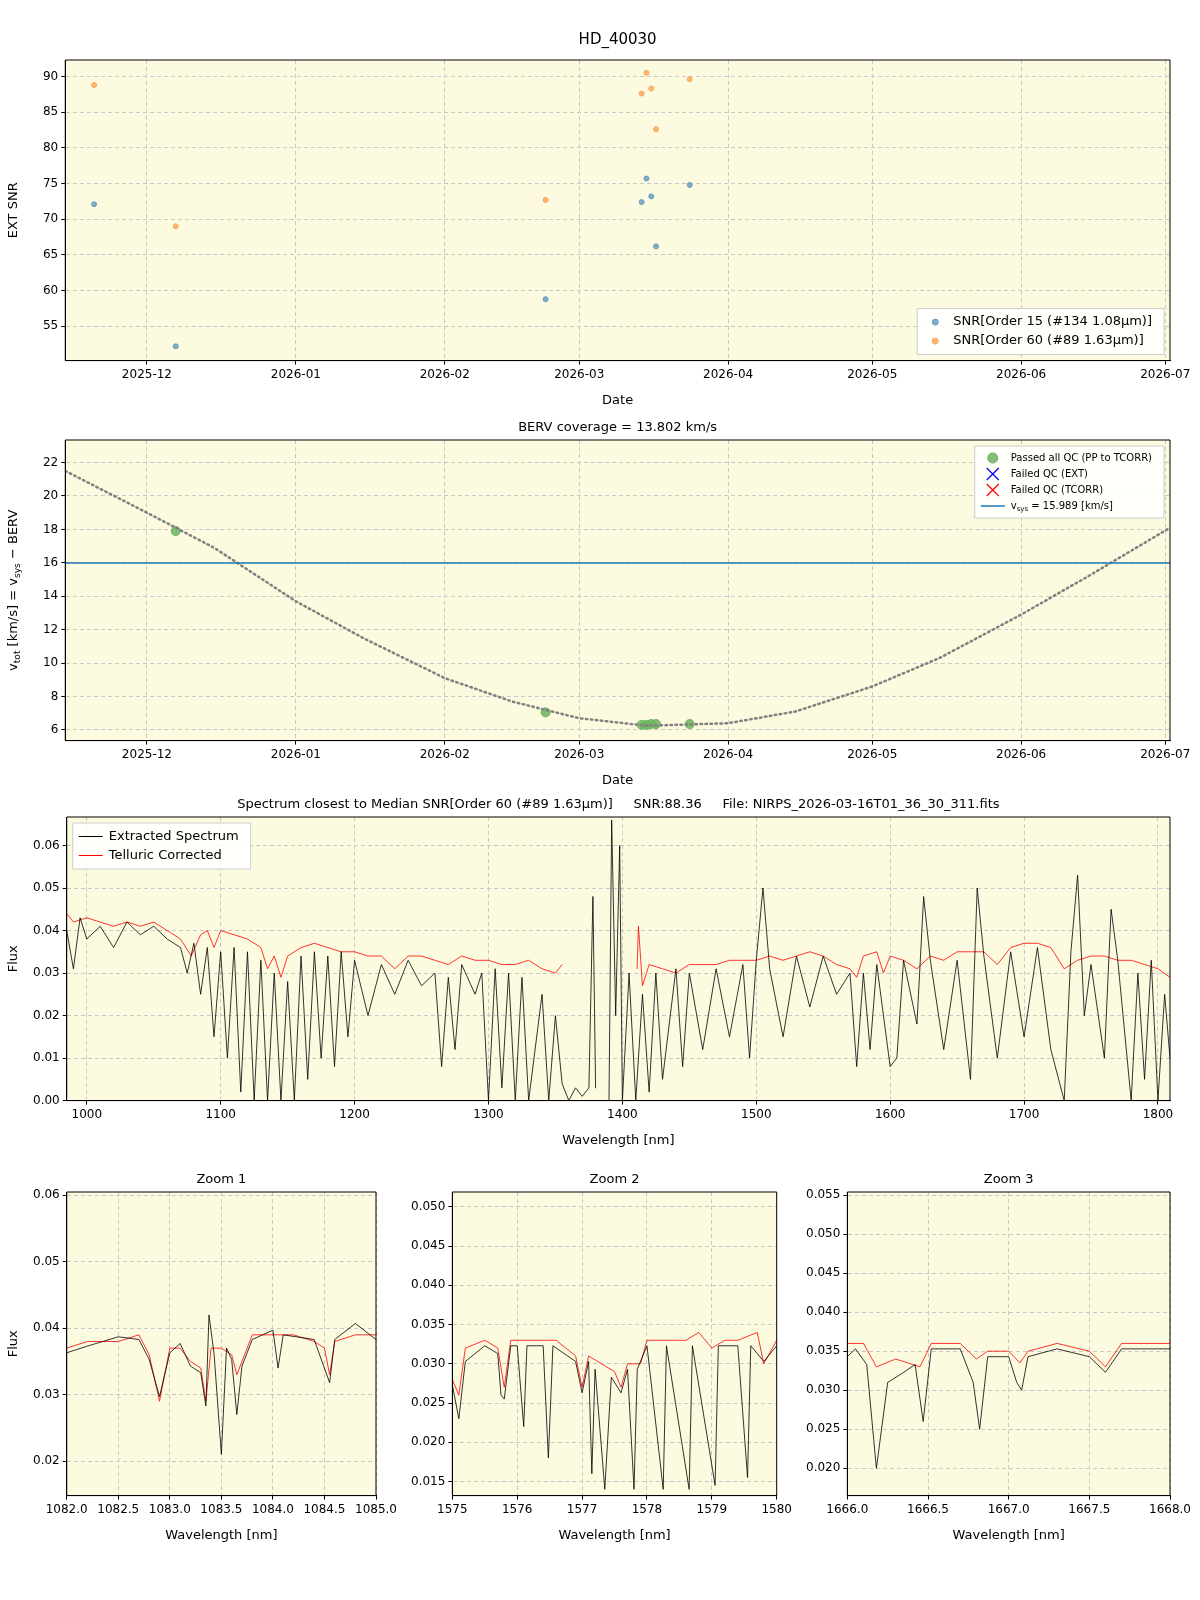 This screenshot has width=1200, height=1600. Describe the element at coordinates (50, 289) in the screenshot. I see `y-tick-label: 60` at that location.